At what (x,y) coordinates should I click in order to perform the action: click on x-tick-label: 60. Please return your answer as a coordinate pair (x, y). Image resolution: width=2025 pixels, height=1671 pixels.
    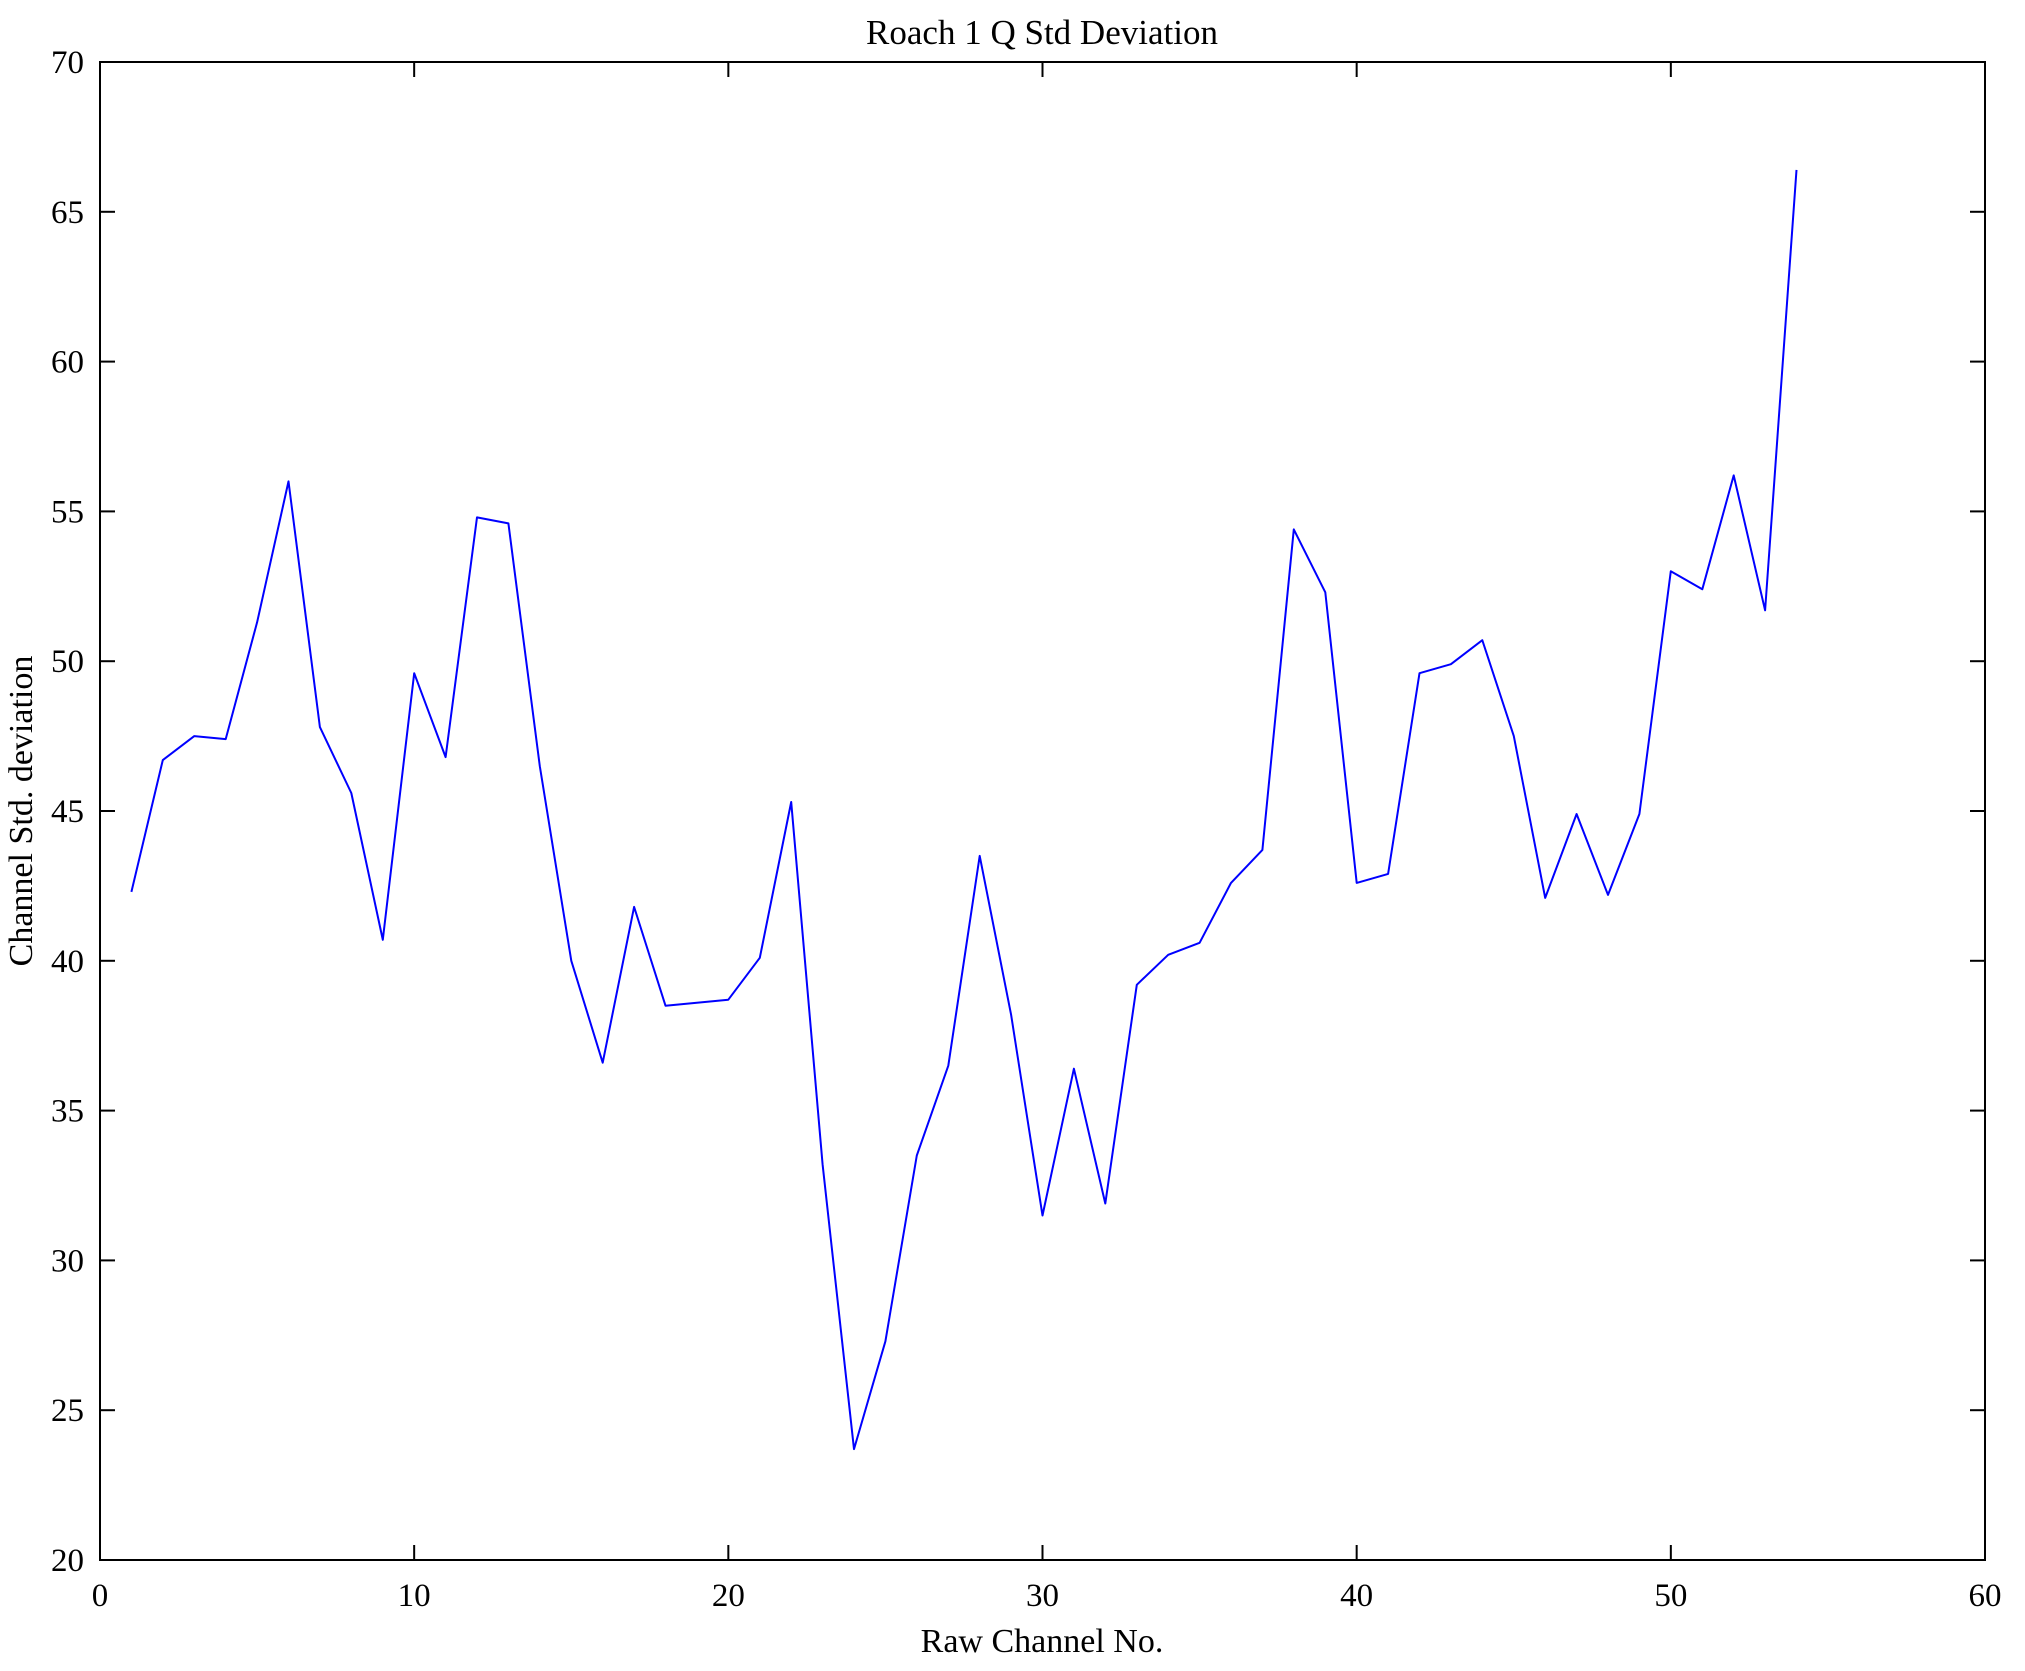
    Looking at the image, I should click on (1985, 1596).